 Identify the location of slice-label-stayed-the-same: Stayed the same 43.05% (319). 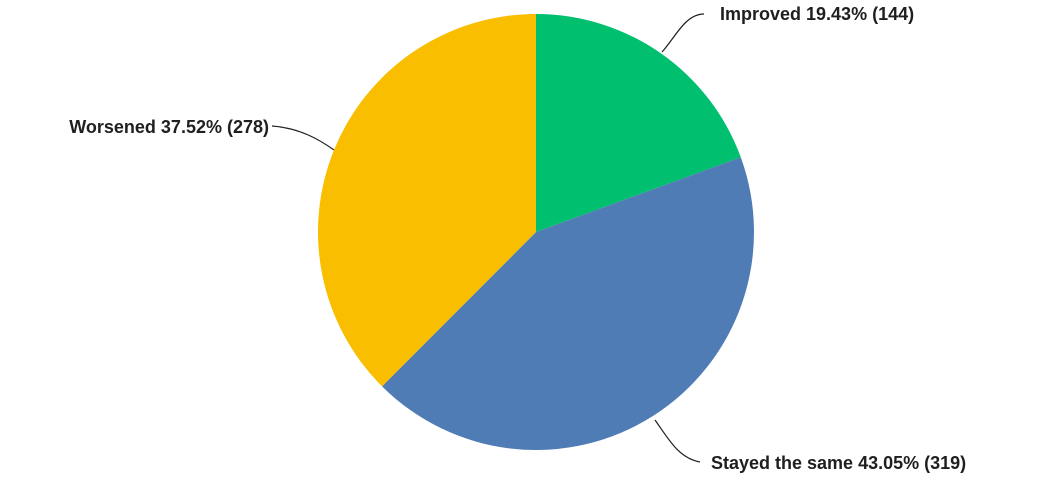
(838, 463).